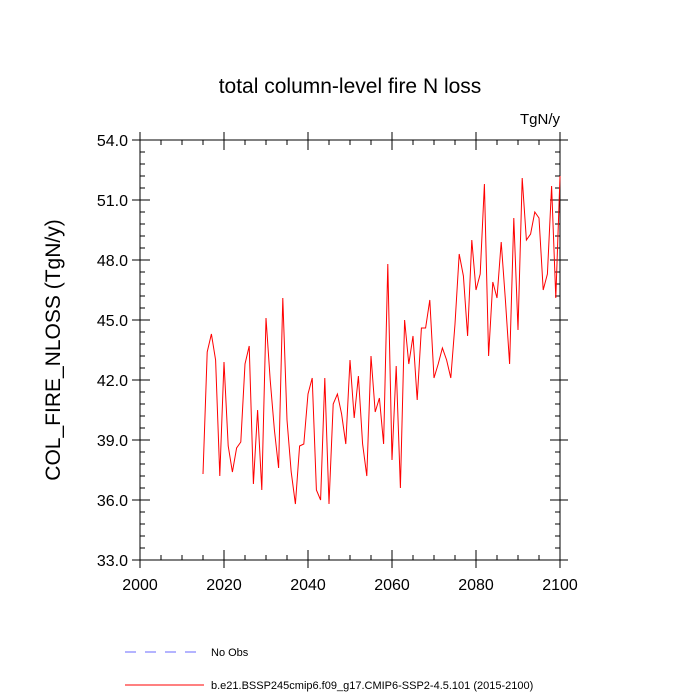 The width and height of the screenshot is (700, 700). Describe the element at coordinates (230, 653) in the screenshot. I see `legend-label: No Obs` at that location.